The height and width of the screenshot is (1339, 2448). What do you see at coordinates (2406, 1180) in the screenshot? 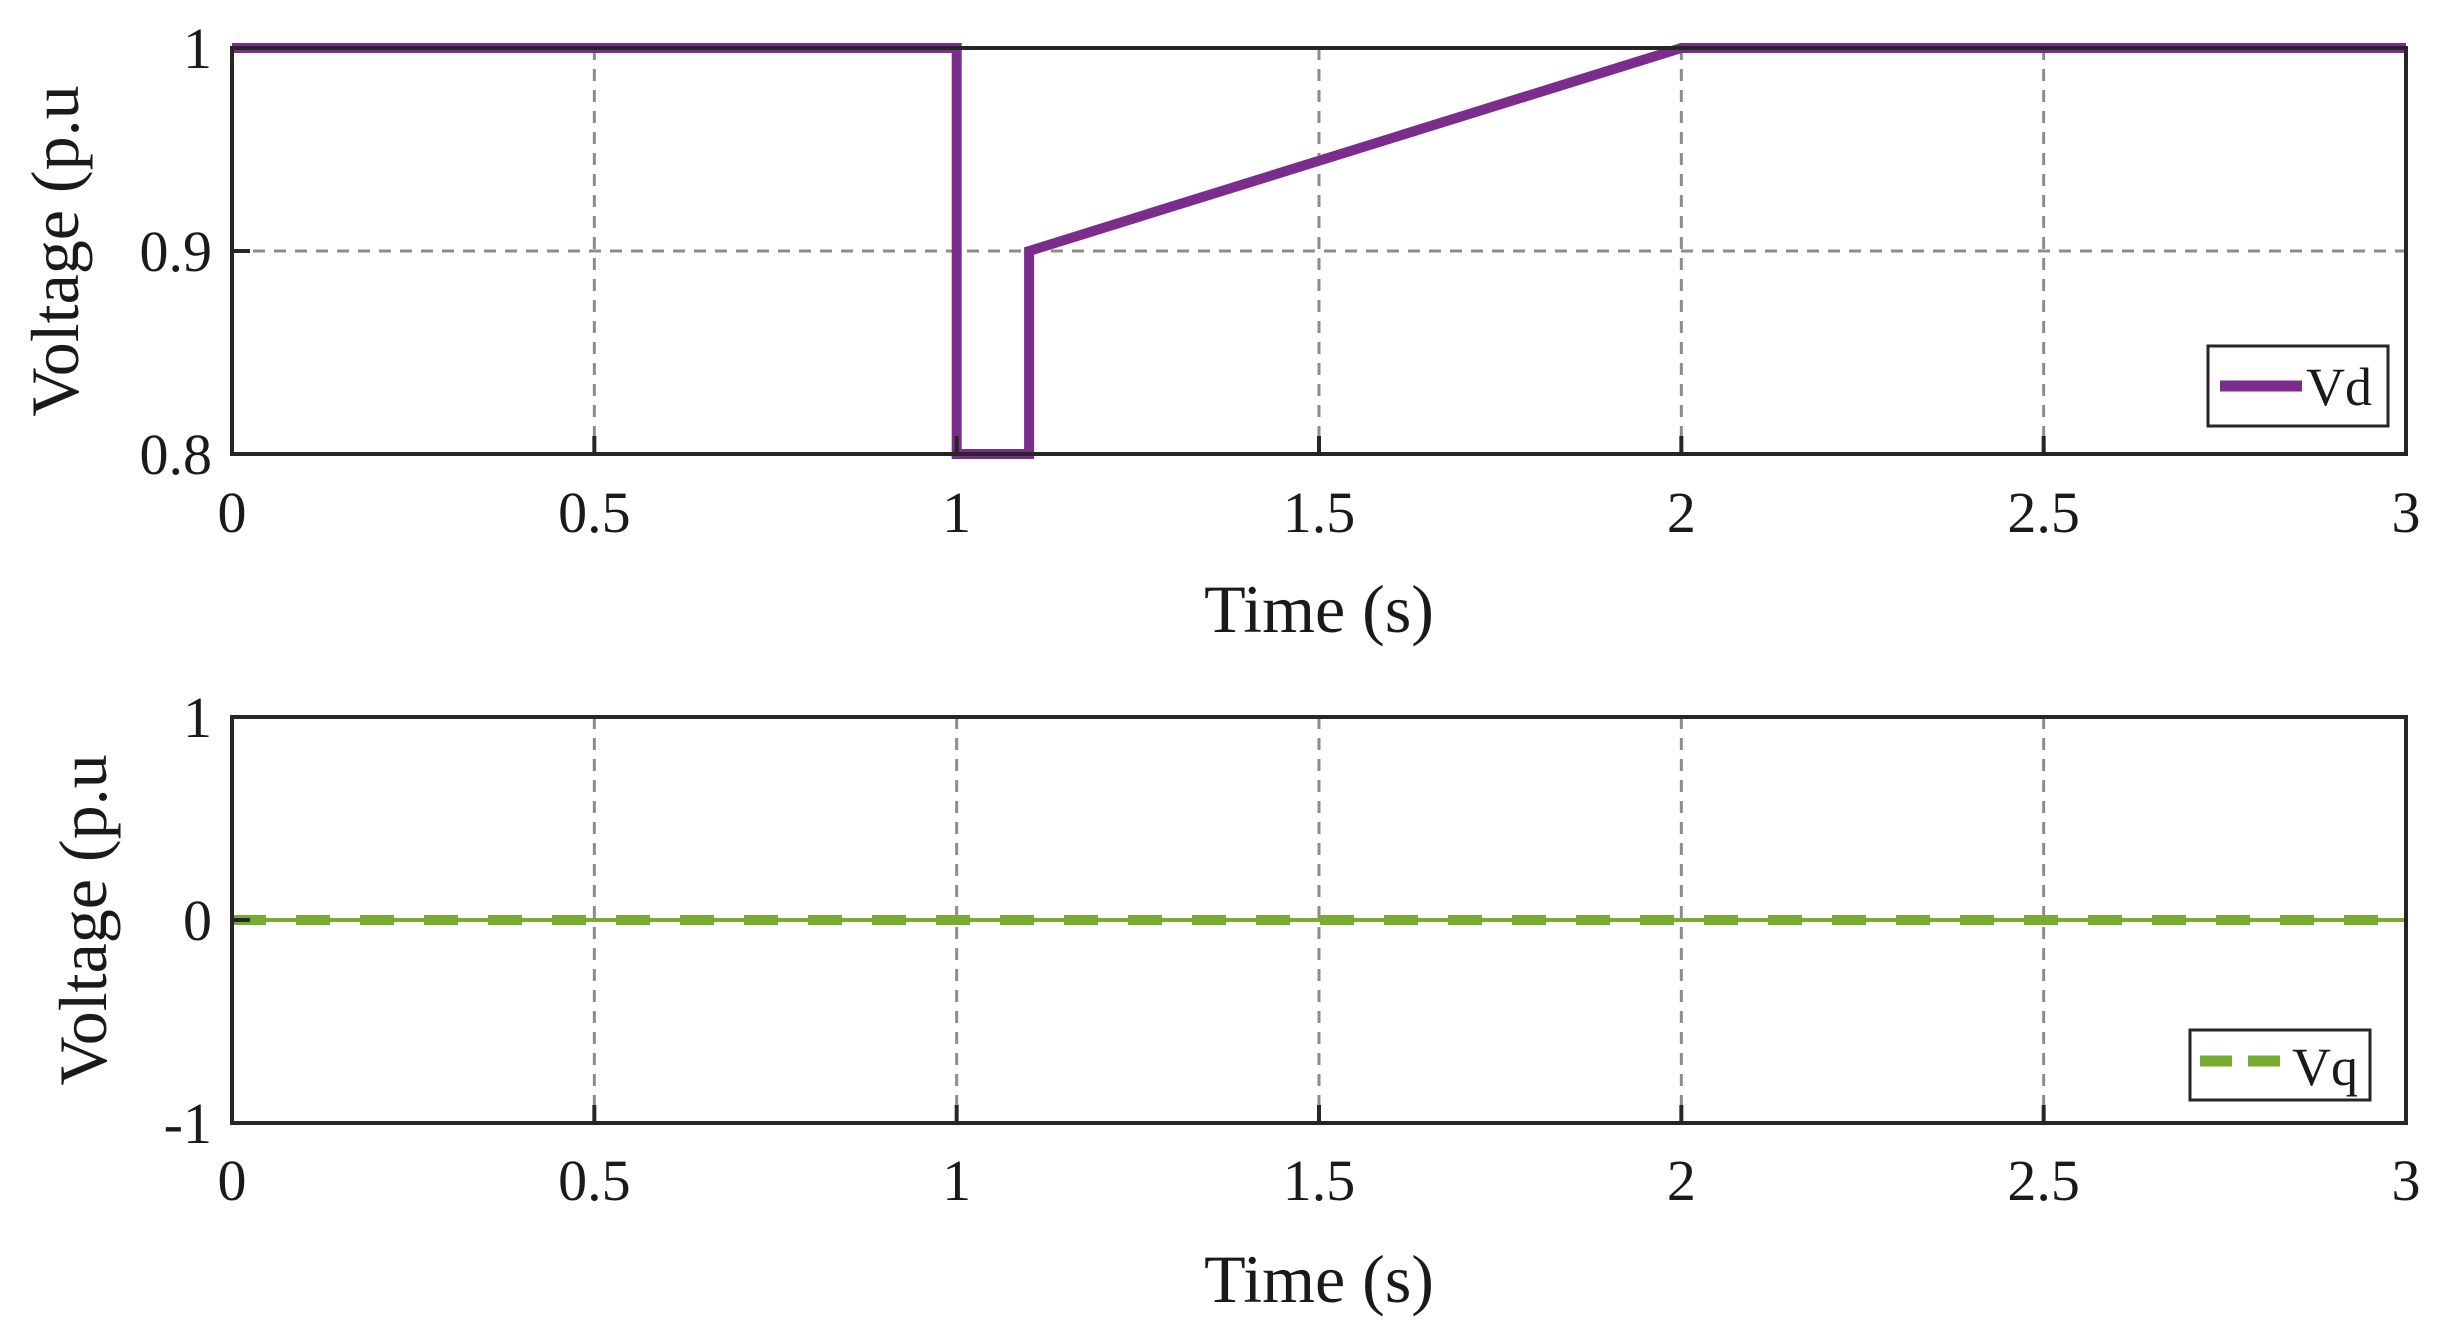
I see `xtick-label-vq-6: 3` at bounding box center [2406, 1180].